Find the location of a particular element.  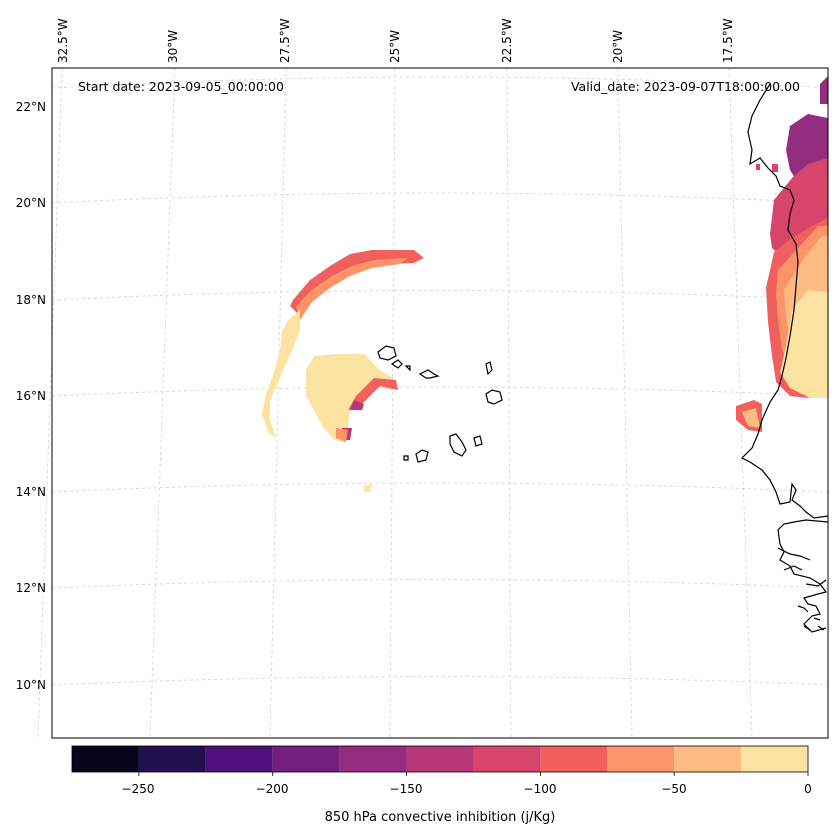

island-santa-luzia is located at coordinates (407, 368).